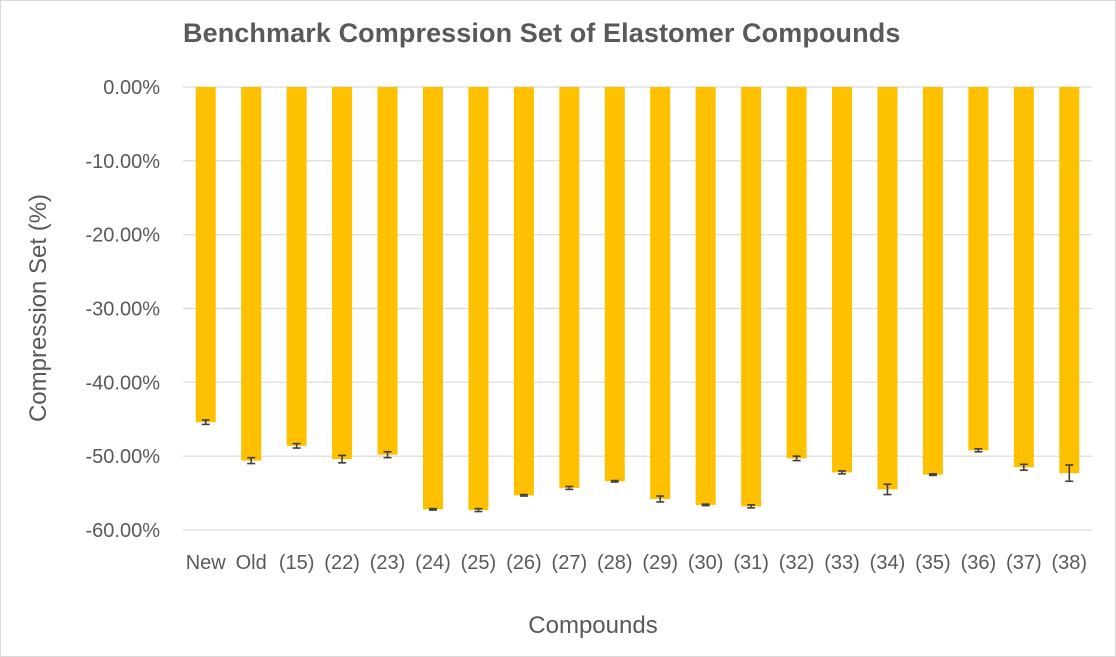 The width and height of the screenshot is (1116, 657). I want to click on x-tick-label: (24), so click(433, 563).